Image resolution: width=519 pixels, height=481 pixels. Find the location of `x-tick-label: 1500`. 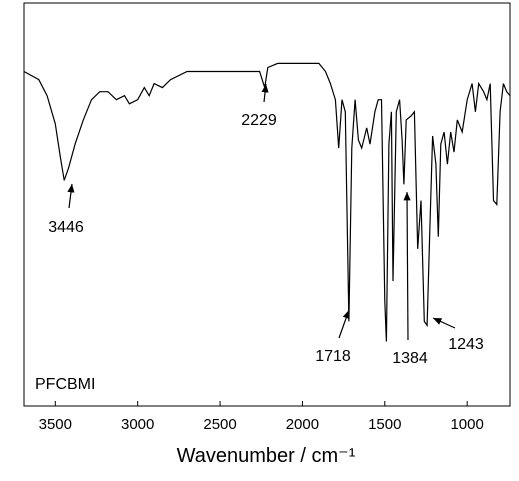

x-tick-label: 1500 is located at coordinates (384, 424).